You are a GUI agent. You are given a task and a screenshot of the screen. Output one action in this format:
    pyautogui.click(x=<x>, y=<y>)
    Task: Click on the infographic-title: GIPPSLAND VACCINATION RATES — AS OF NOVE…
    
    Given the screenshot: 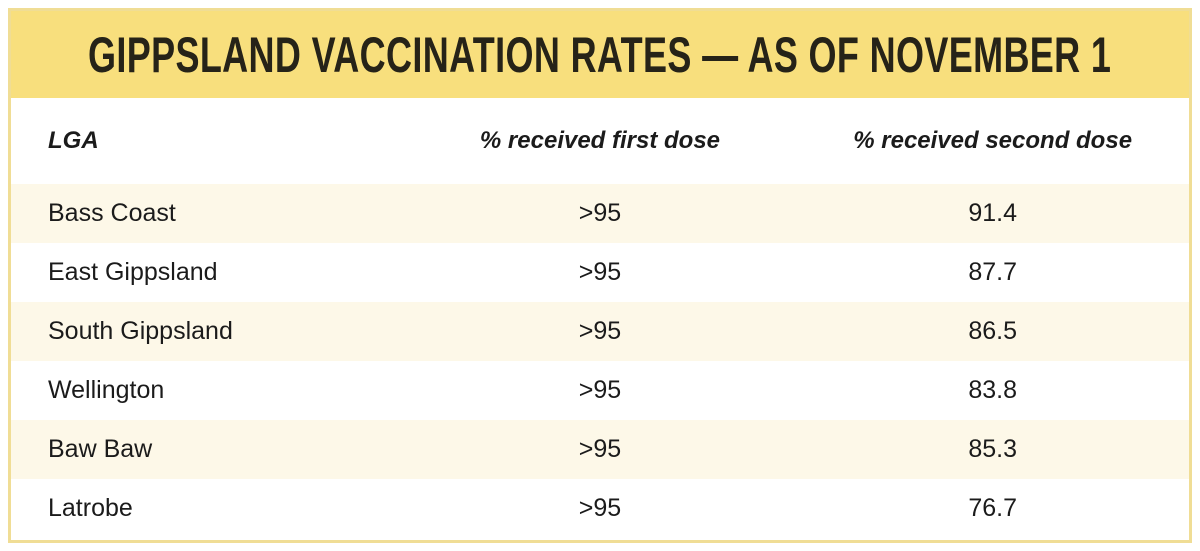 What is the action you would take?
    pyautogui.click(x=600, y=54)
    